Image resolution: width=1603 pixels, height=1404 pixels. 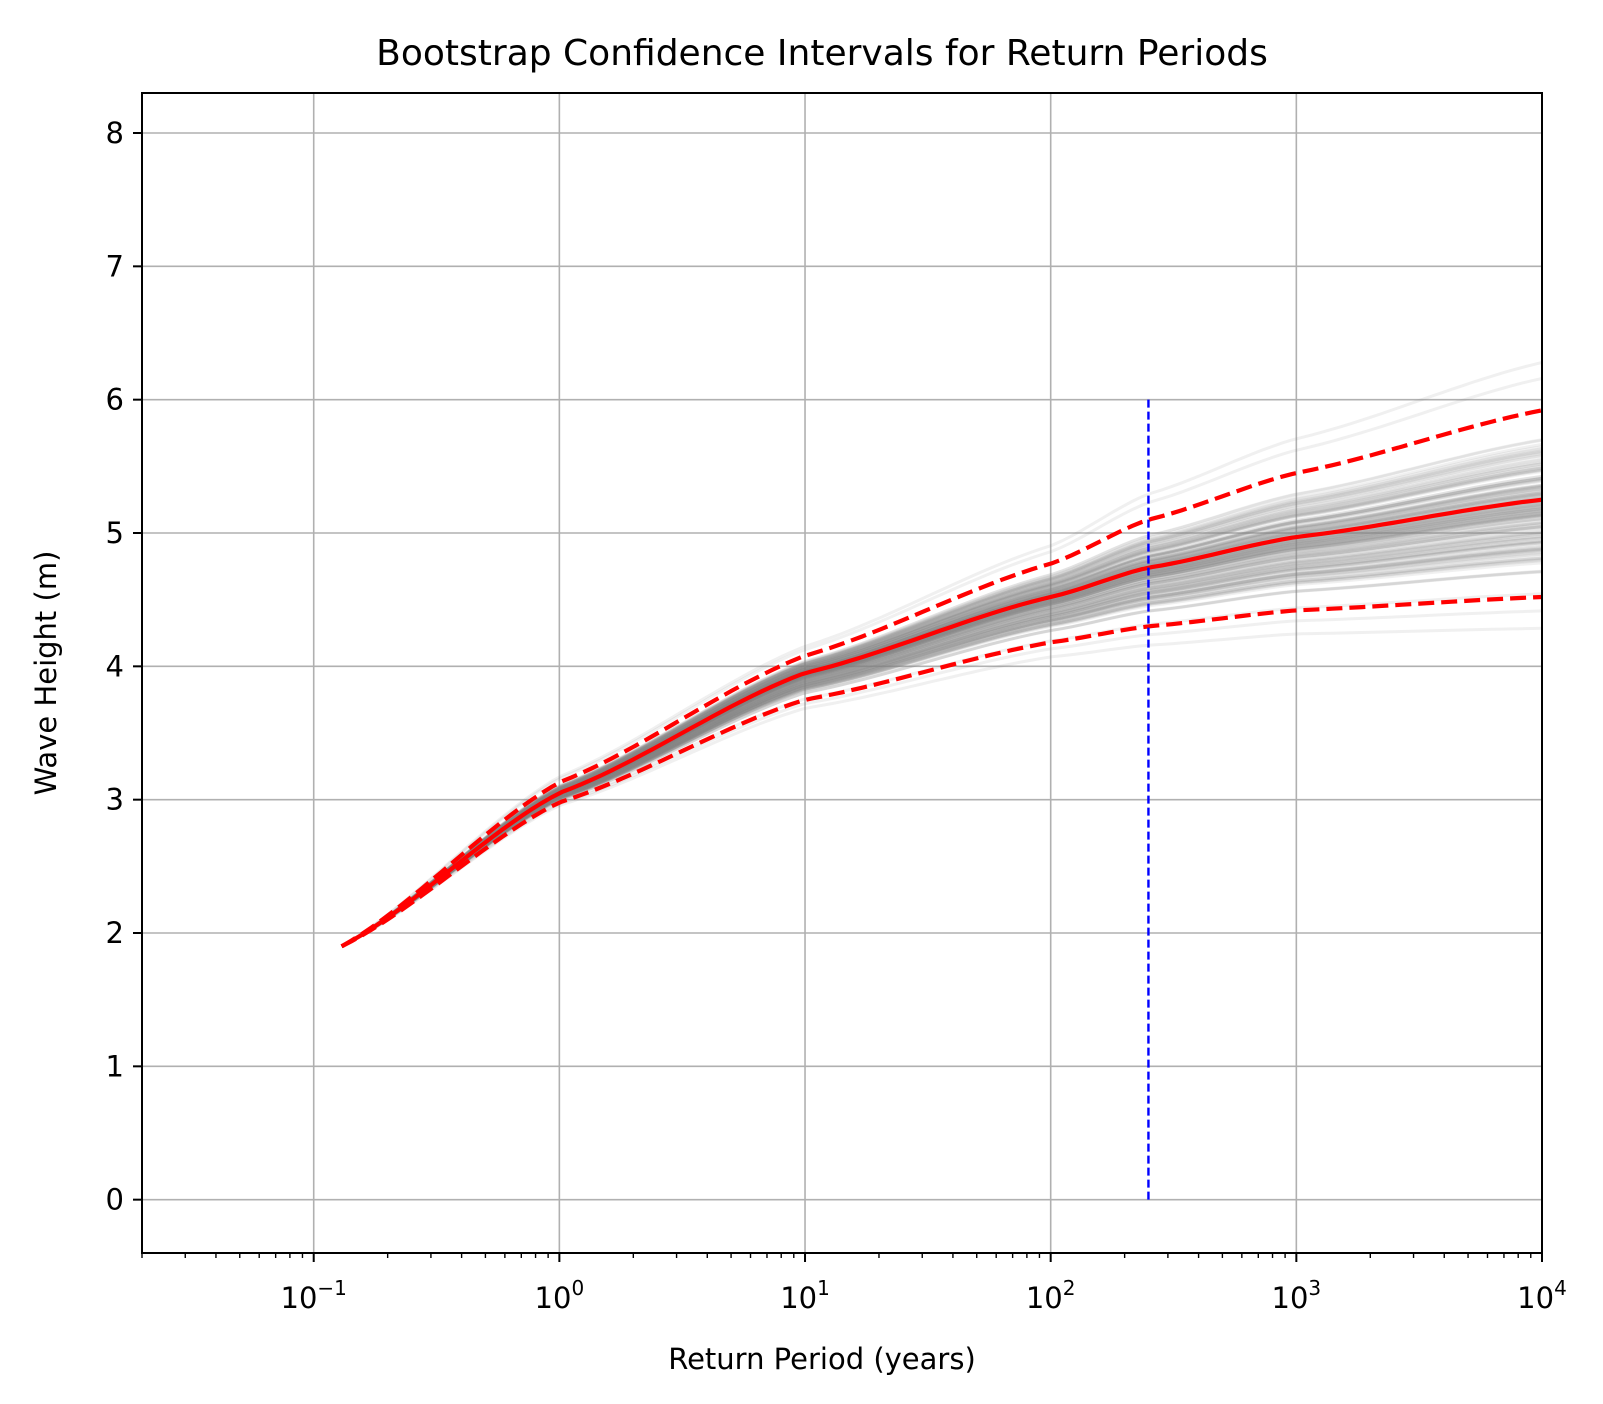 I want to click on y-tick-label: 8, so click(x=115, y=133).